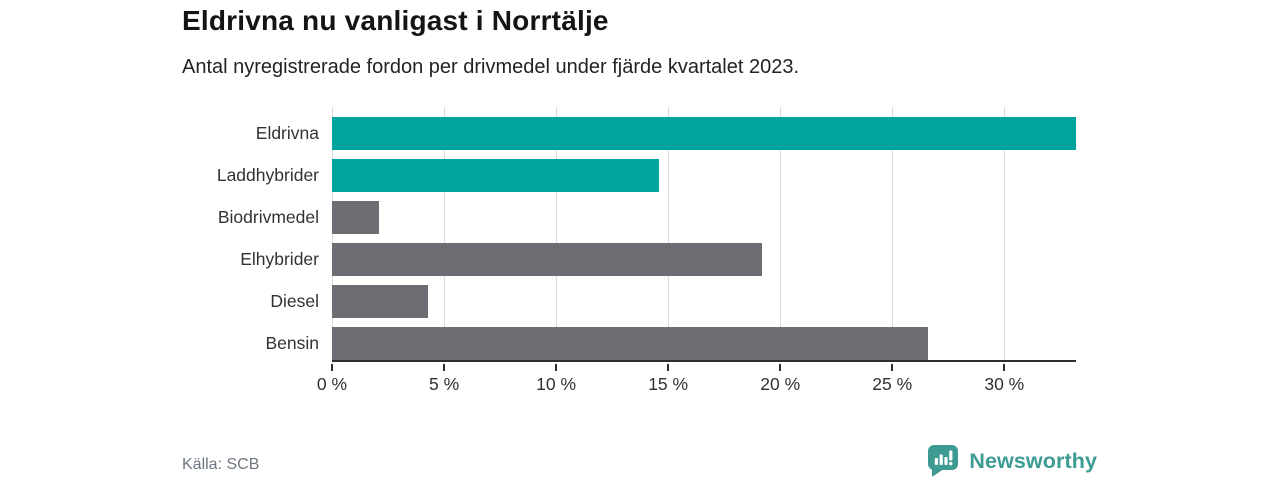 The image size is (1280, 480). I want to click on bar-bensin, so click(630, 343).